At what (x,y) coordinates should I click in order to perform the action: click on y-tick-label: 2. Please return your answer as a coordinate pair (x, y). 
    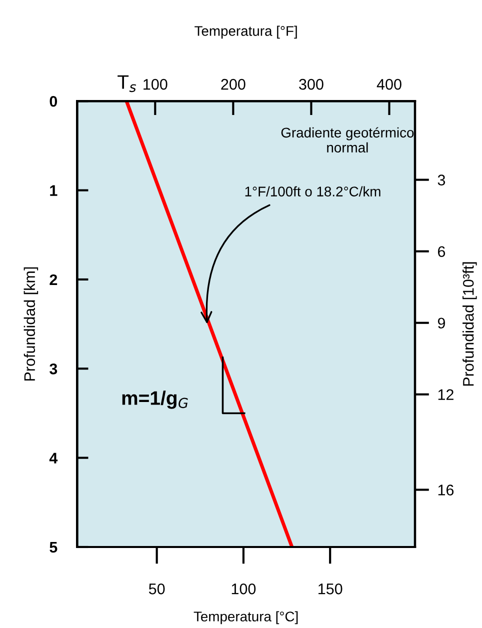
    Looking at the image, I should click on (54, 279).